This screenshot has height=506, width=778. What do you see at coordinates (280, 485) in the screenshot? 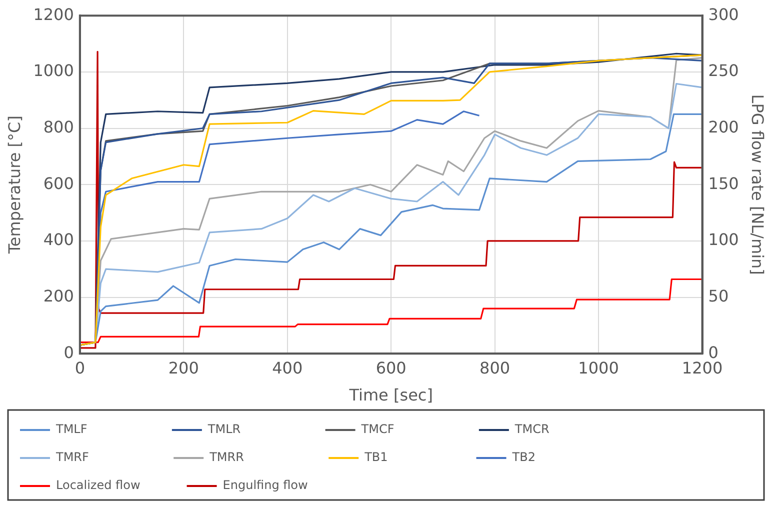
I see `legend-label: Engulfing flow` at bounding box center [280, 485].